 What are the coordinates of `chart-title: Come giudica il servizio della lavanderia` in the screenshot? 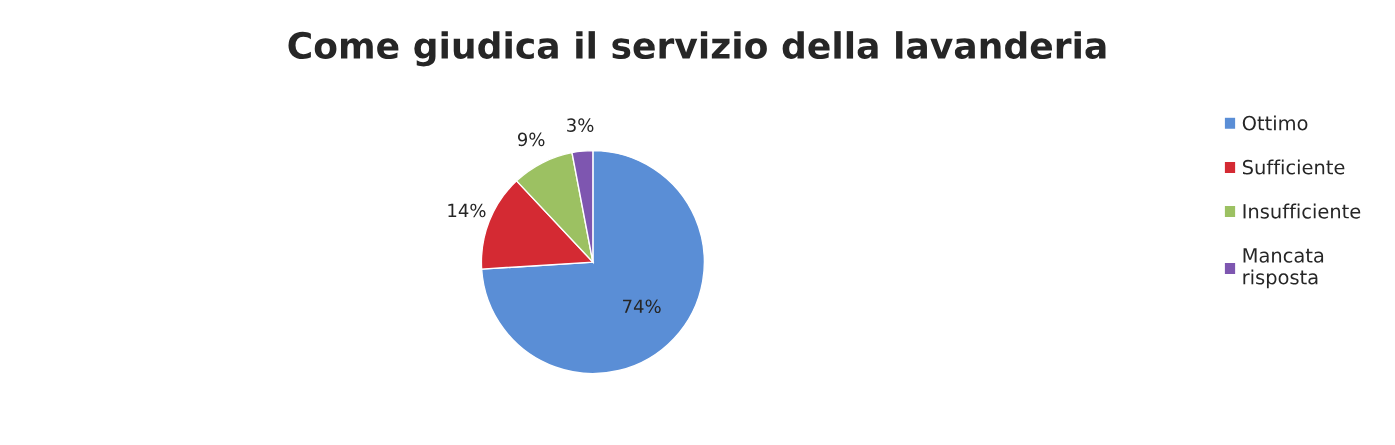 It's located at (697, 49).